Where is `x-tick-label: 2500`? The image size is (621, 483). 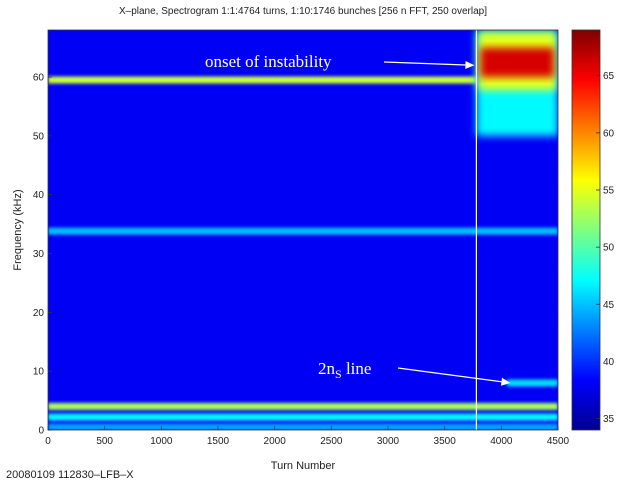 x-tick-label: 2500 is located at coordinates (331, 441).